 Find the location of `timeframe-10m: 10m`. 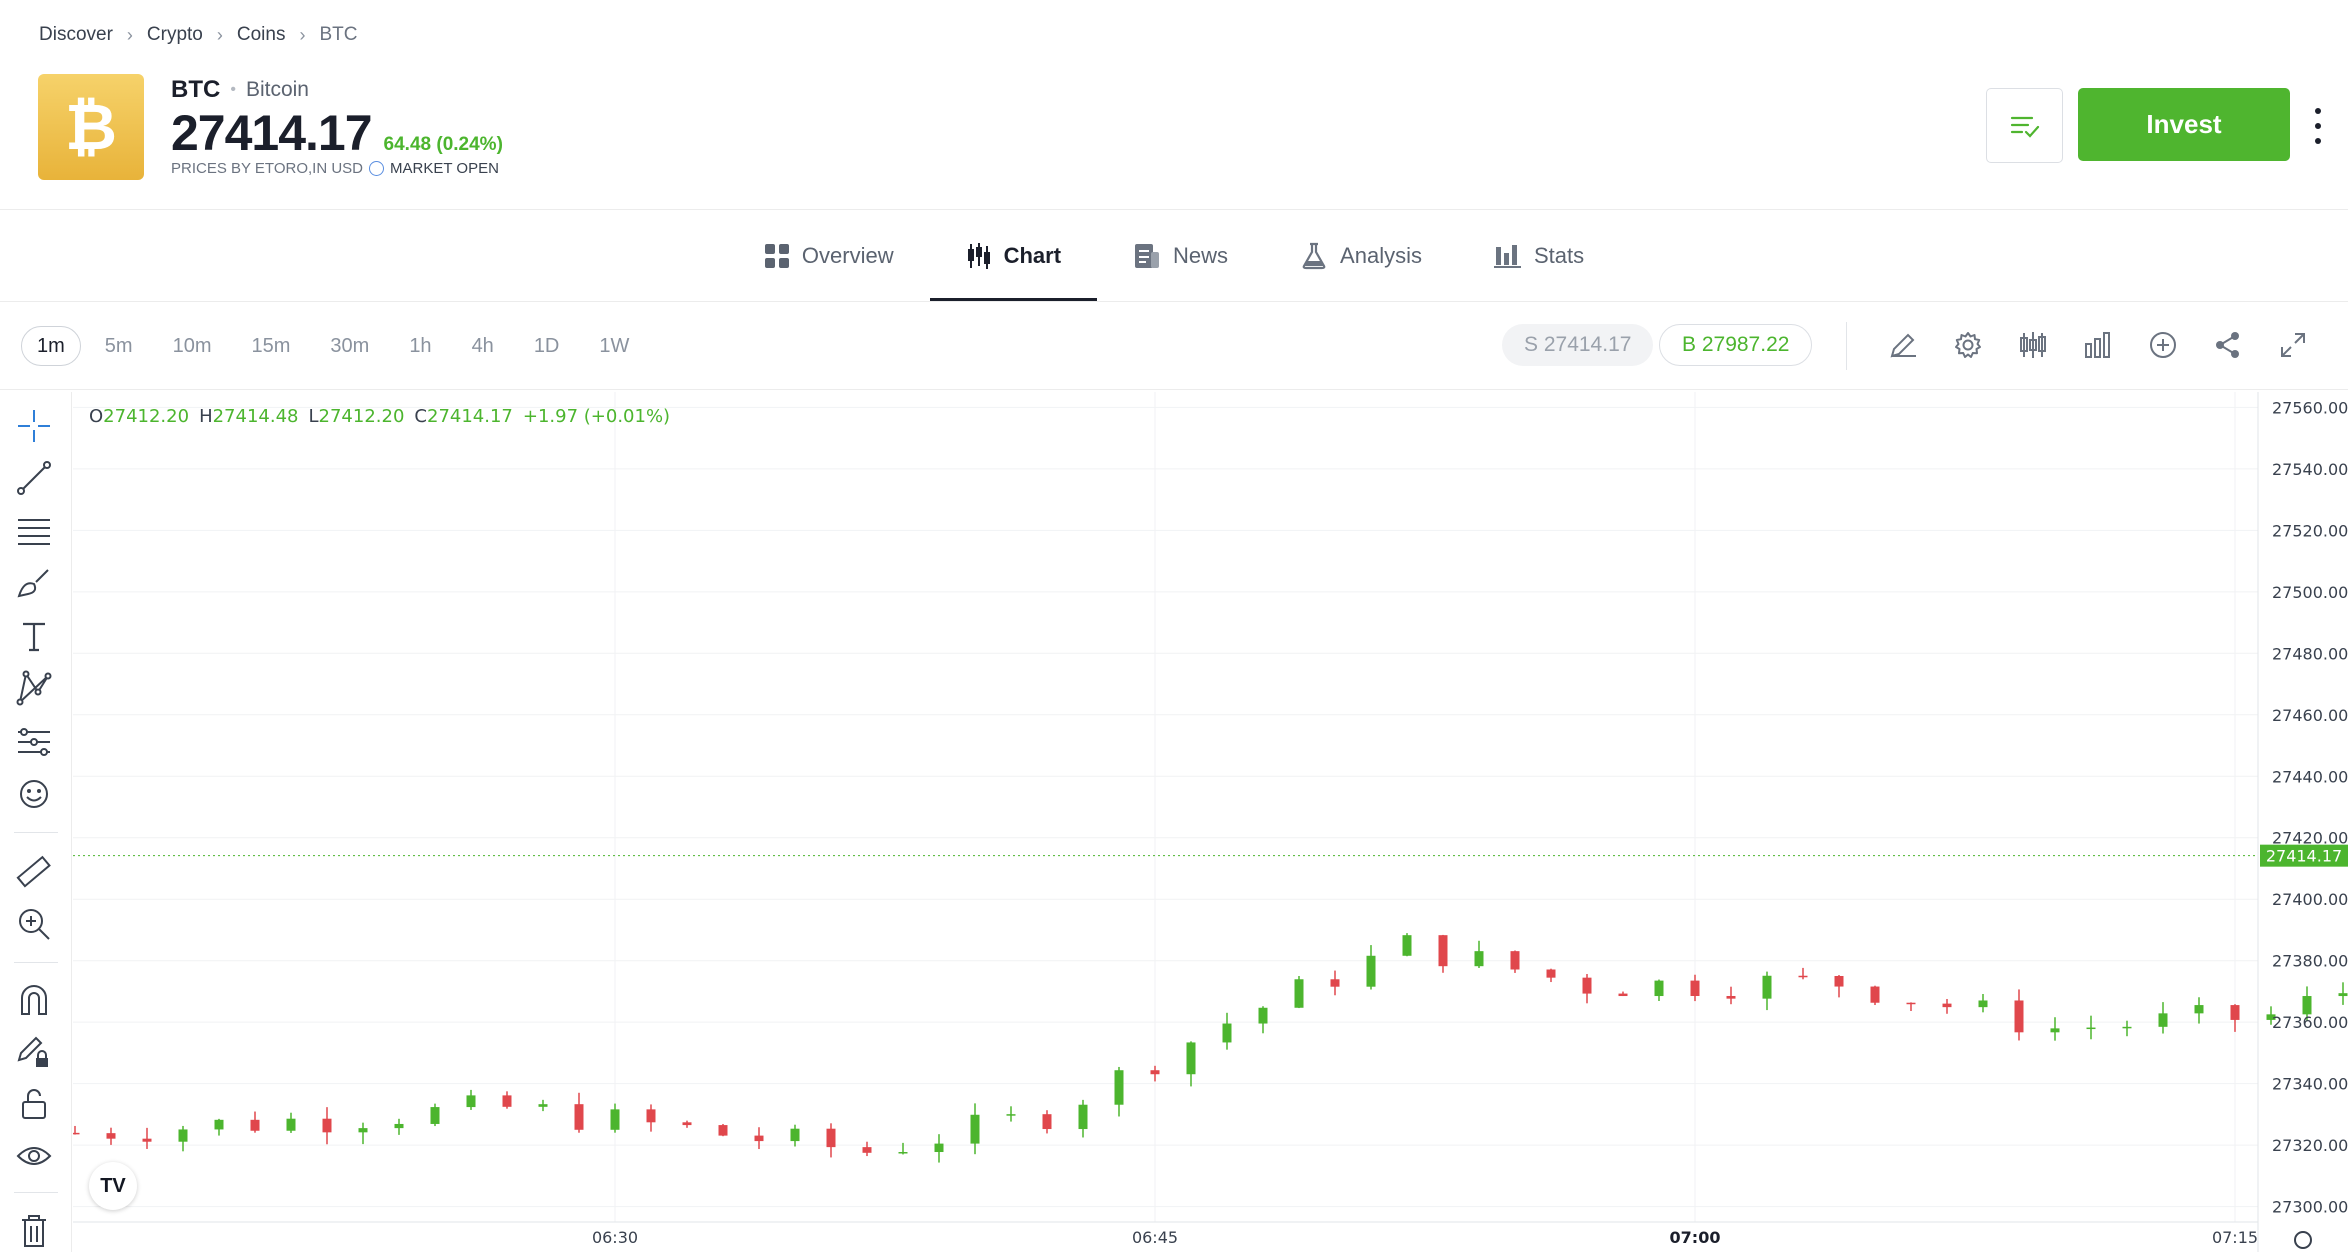

timeframe-10m: 10m is located at coordinates (192, 345).